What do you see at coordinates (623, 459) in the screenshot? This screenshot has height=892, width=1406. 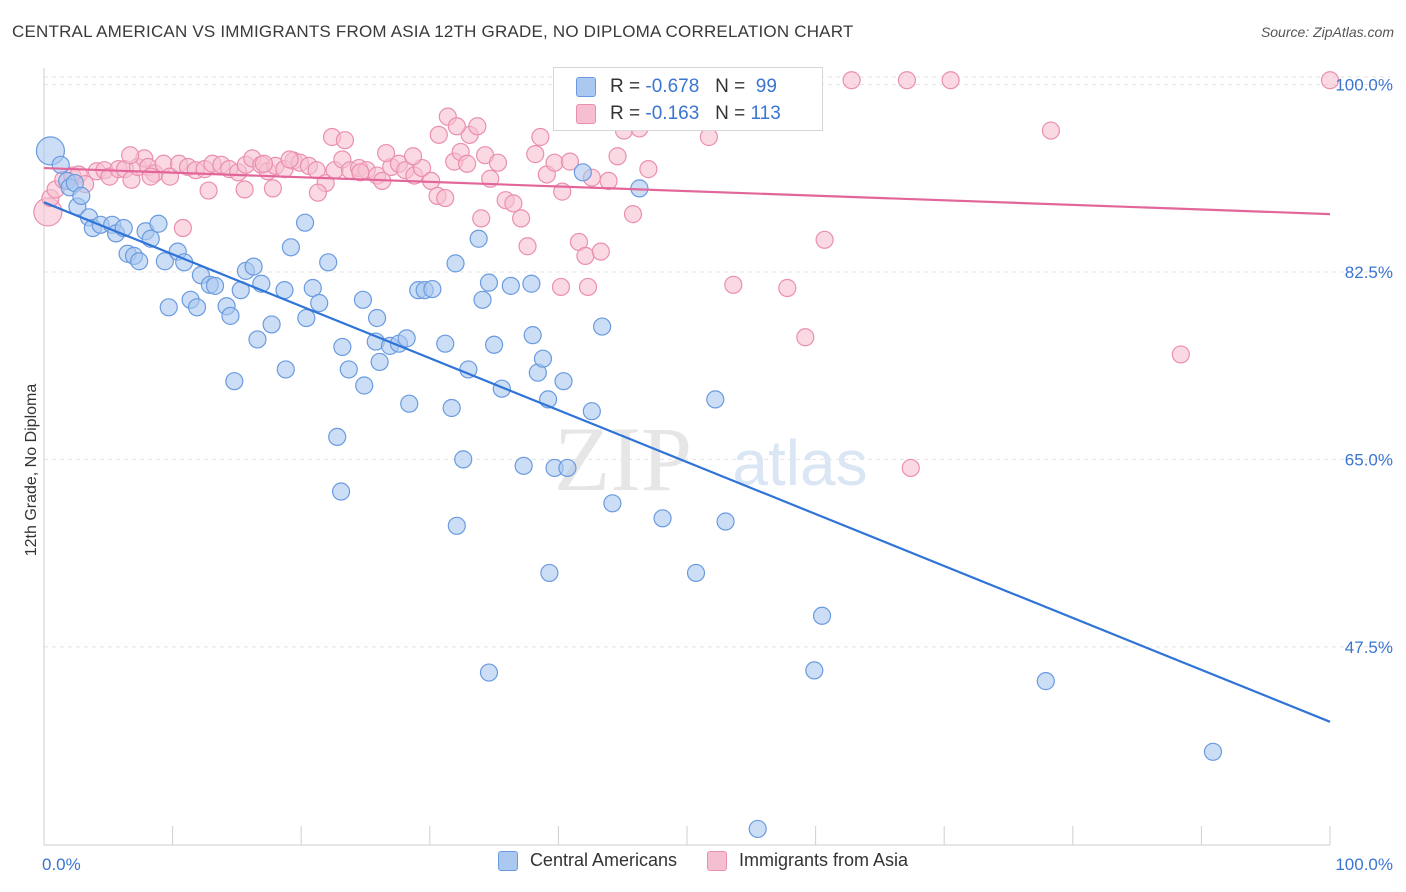 I see `watermark-zip: ZIP` at bounding box center [623, 459].